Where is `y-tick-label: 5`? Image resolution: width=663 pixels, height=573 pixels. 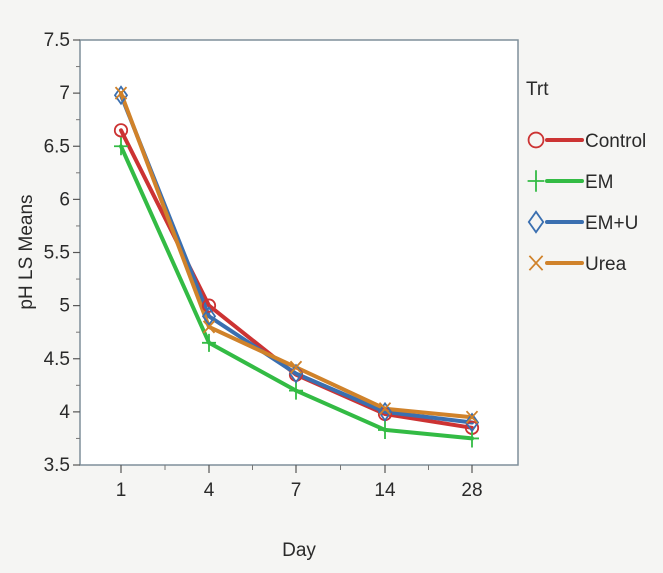 y-tick-label: 5 is located at coordinates (64, 306).